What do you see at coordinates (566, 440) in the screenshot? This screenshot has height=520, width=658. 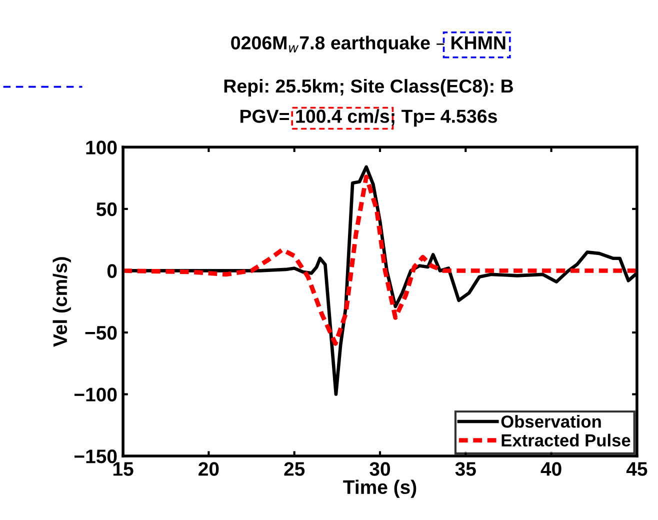 I see `legend-label: Extracted Pulse` at bounding box center [566, 440].